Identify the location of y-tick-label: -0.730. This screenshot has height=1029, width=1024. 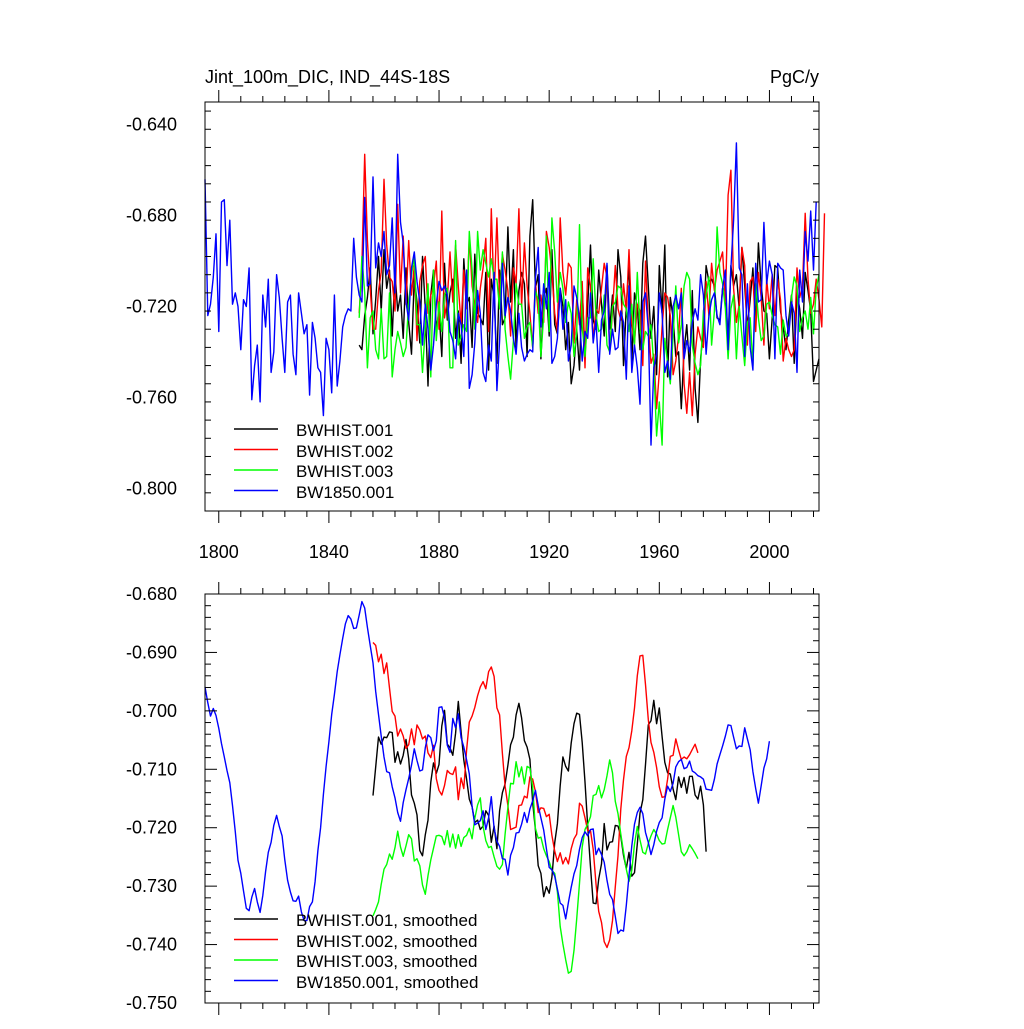
(151, 886).